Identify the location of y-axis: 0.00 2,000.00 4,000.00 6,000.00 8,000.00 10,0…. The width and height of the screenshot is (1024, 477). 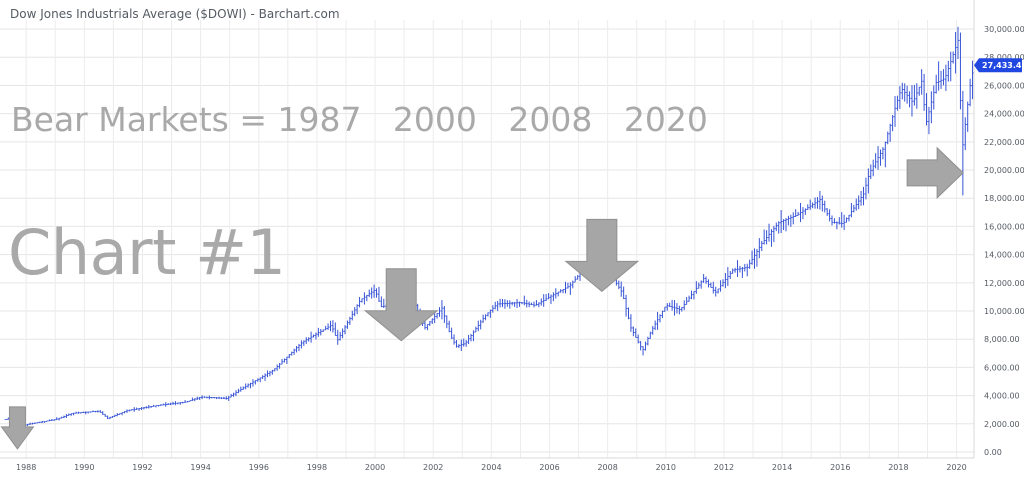
(1004, 241).